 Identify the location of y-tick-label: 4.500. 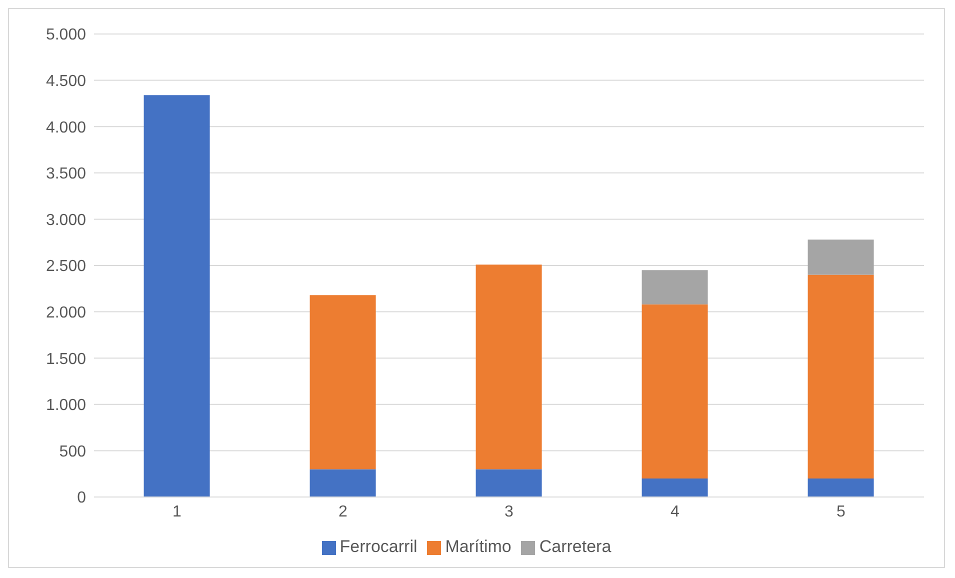
(66, 81).